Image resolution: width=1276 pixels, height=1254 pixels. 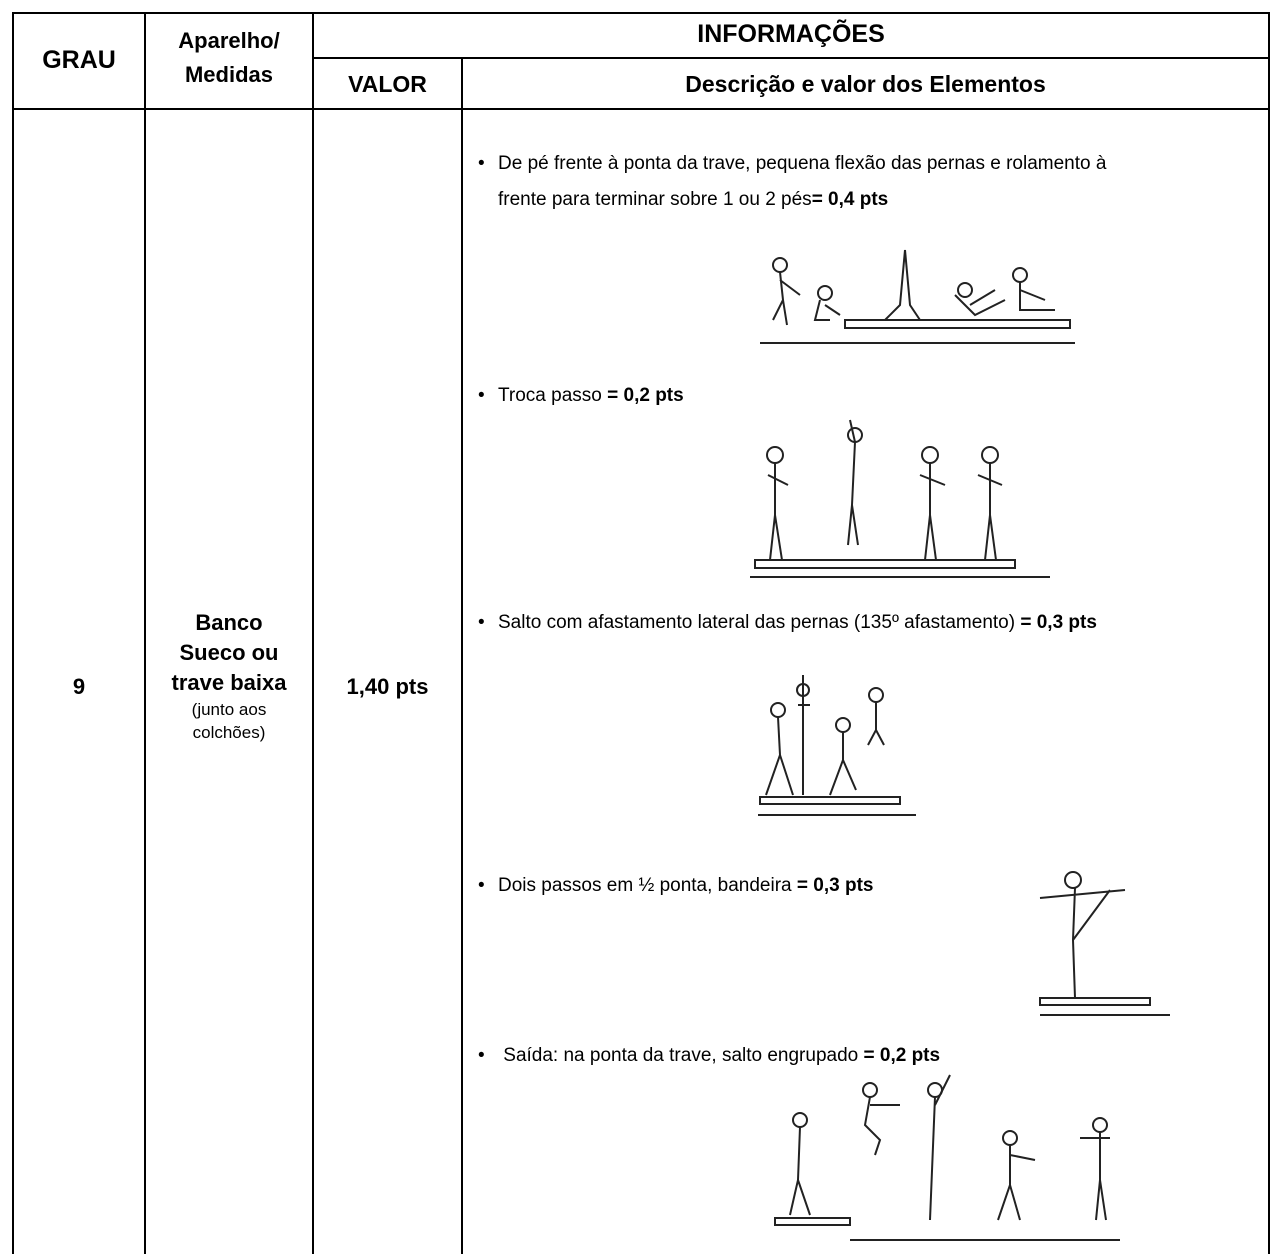 What do you see at coordinates (387, 686) in the screenshot?
I see `valor: 1,40 pts` at bounding box center [387, 686].